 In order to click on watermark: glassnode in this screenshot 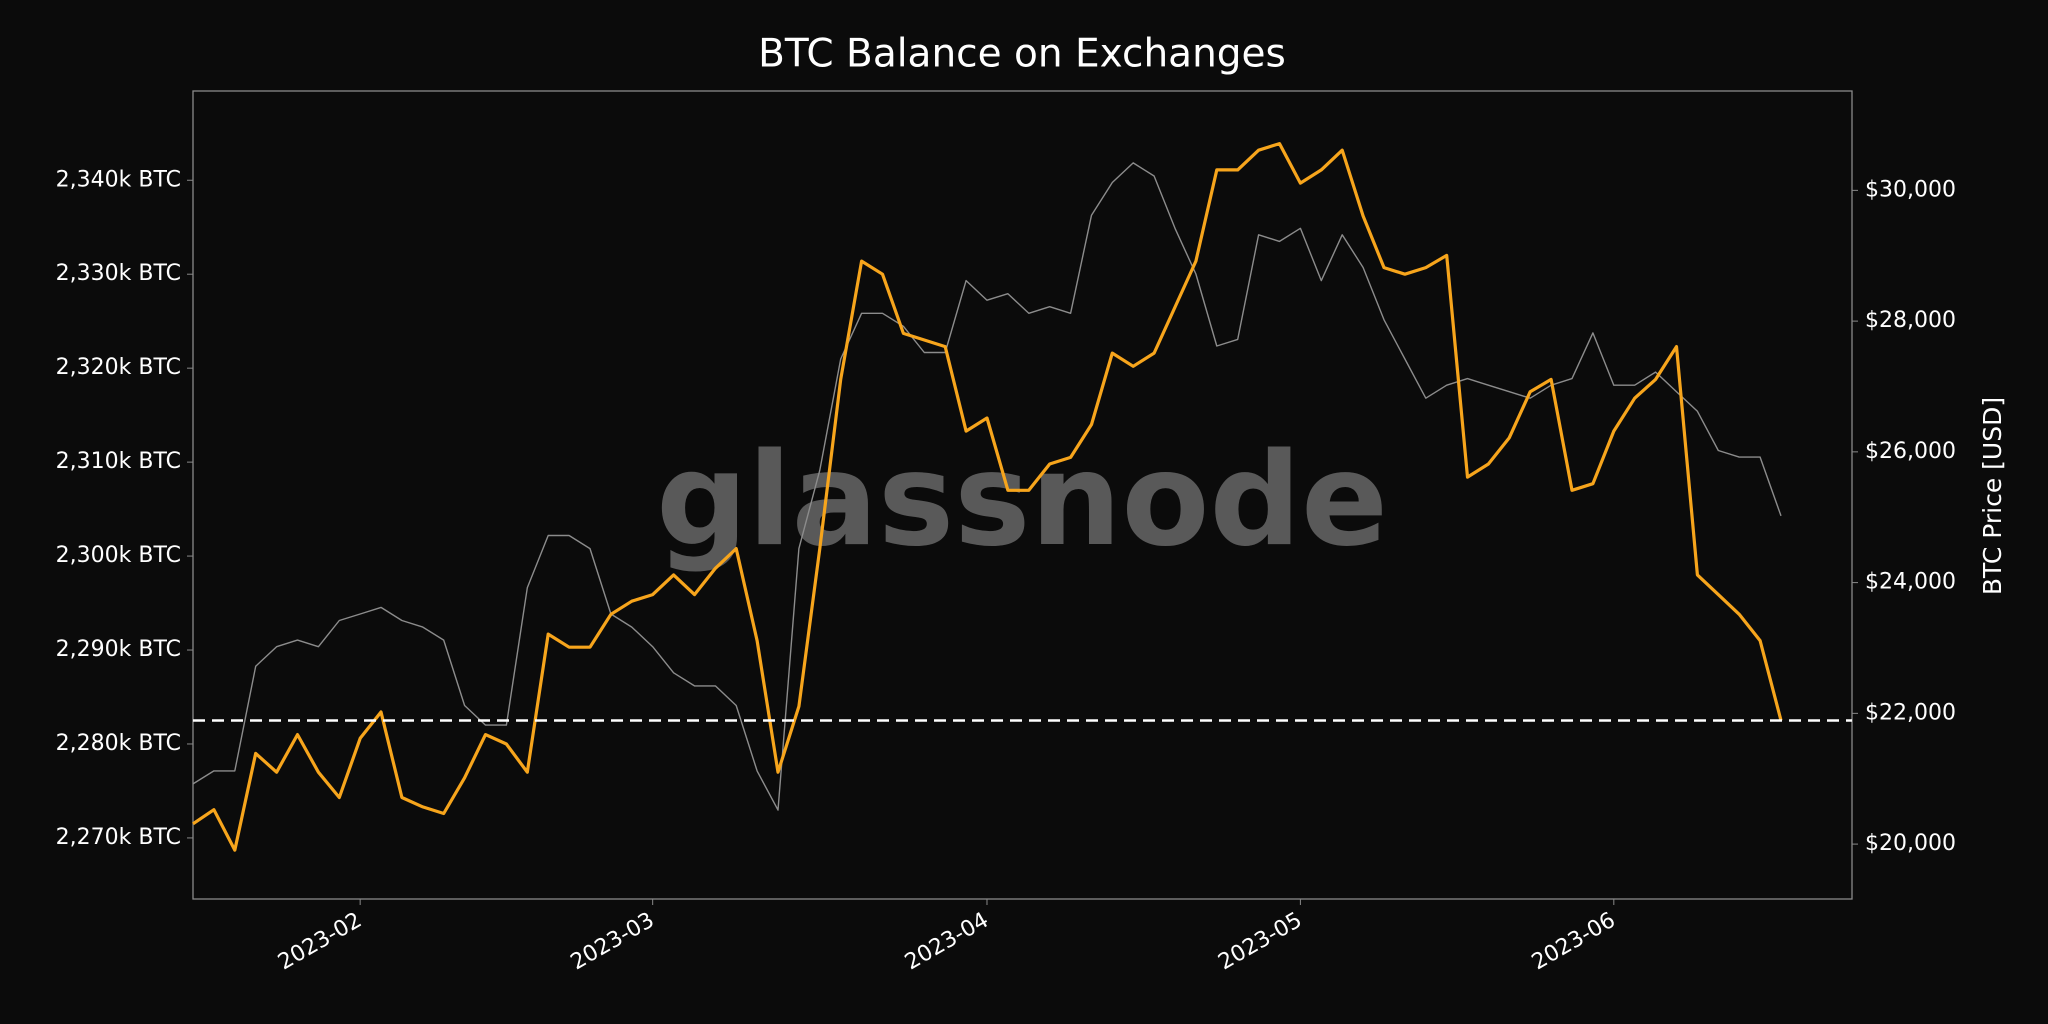, I will do `click(1022, 500)`.